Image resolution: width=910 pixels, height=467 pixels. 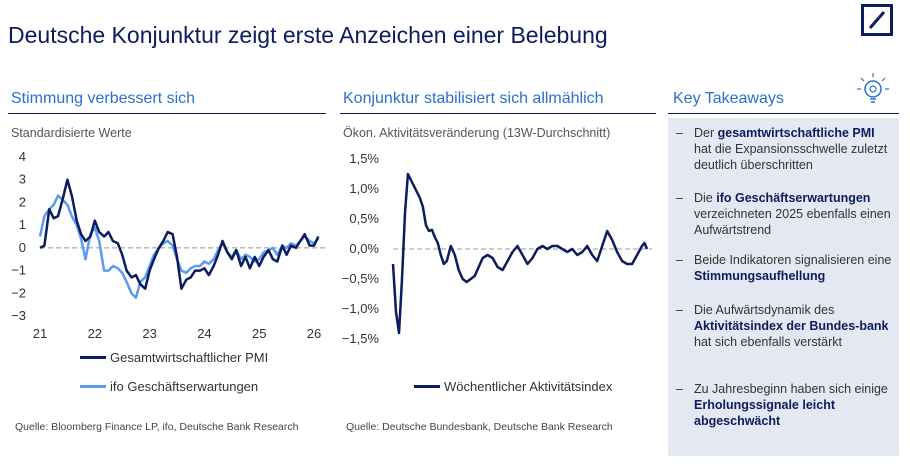 What do you see at coordinates (793, 198) in the screenshot?
I see `takeaway-bold: ifo Geschäftserwartungen` at bounding box center [793, 198].